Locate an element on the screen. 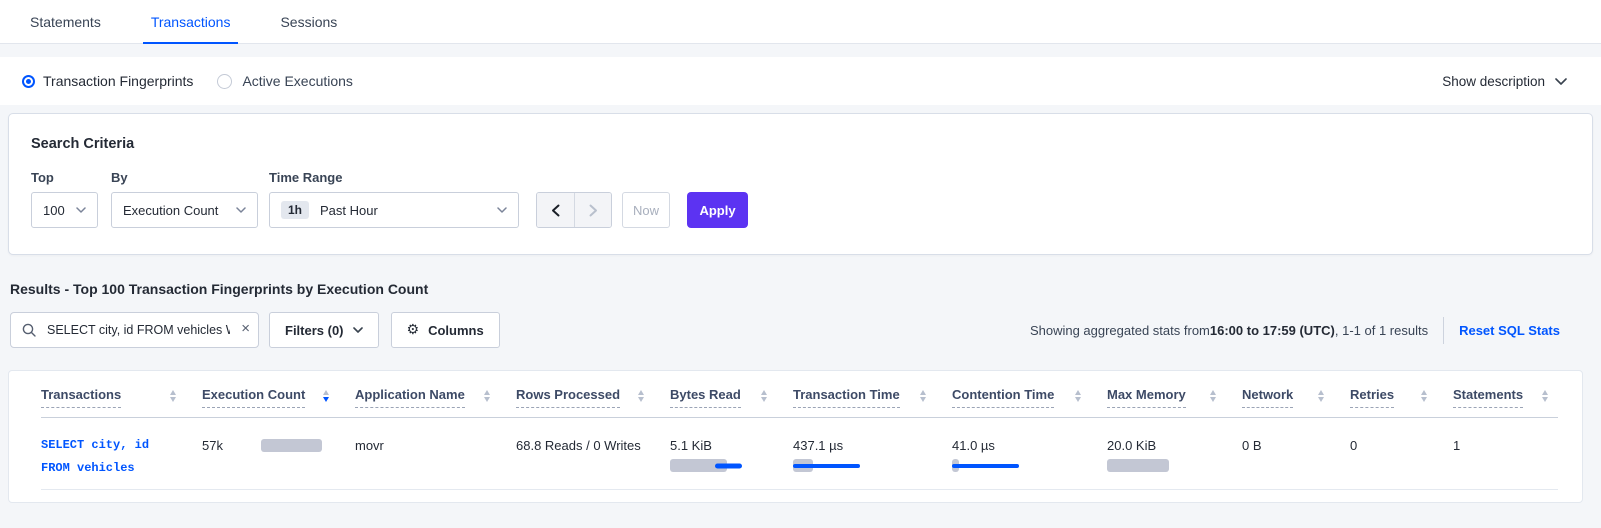 This screenshot has width=1601, height=528. reset-sql-stats-link: Reset SQL Stats is located at coordinates (1509, 330).